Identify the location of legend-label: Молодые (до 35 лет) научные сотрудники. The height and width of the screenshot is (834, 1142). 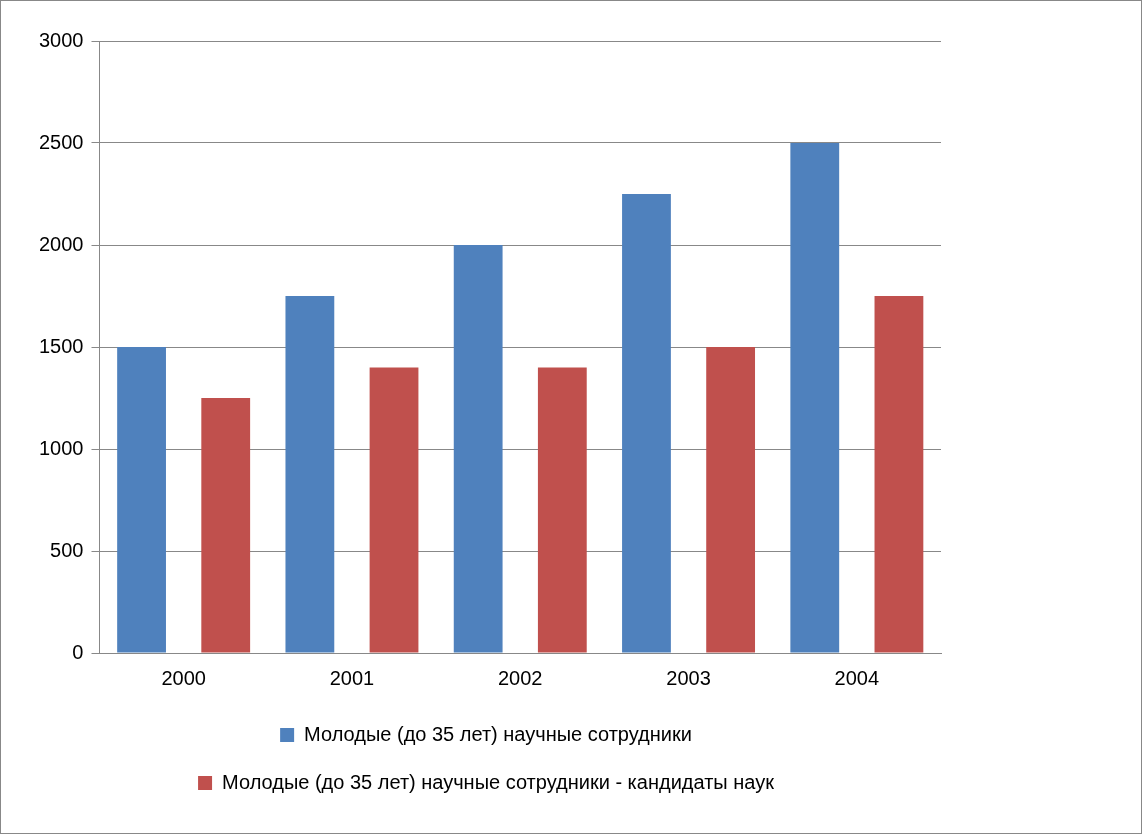
(498, 733).